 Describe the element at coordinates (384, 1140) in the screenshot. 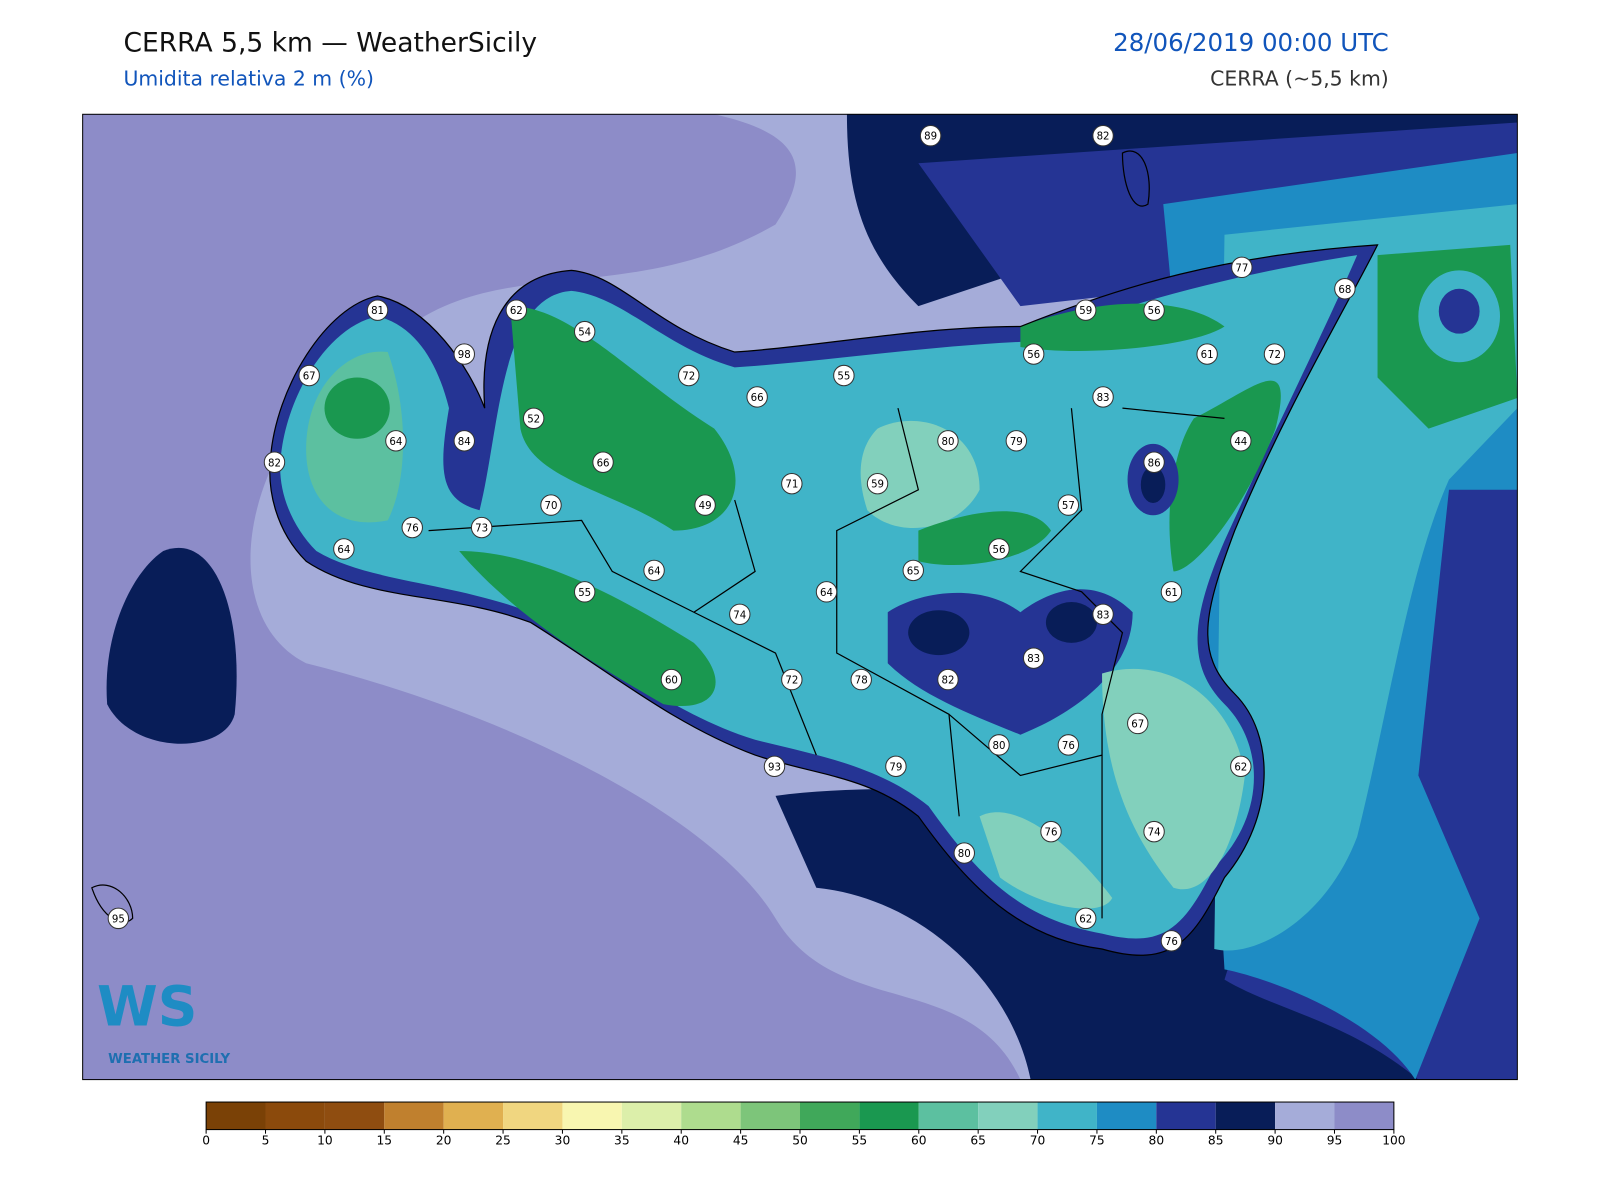

I see `colorbar-tick-label: 15` at that location.